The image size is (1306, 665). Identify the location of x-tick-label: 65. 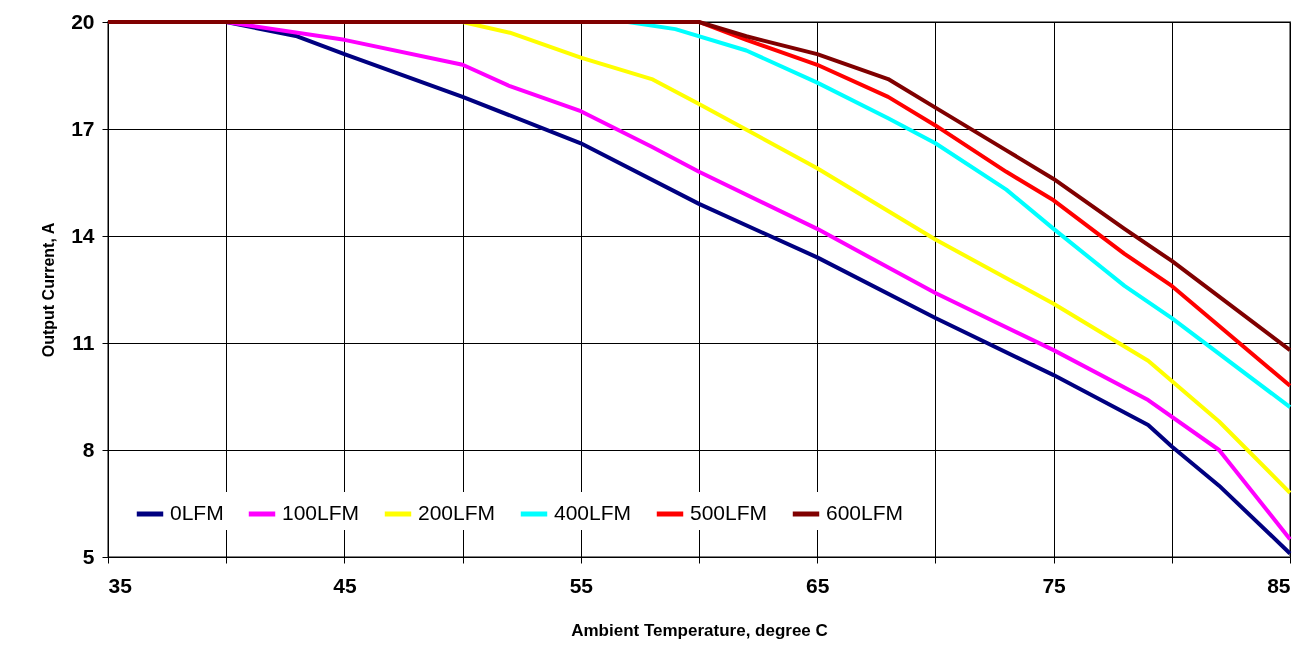
(818, 585).